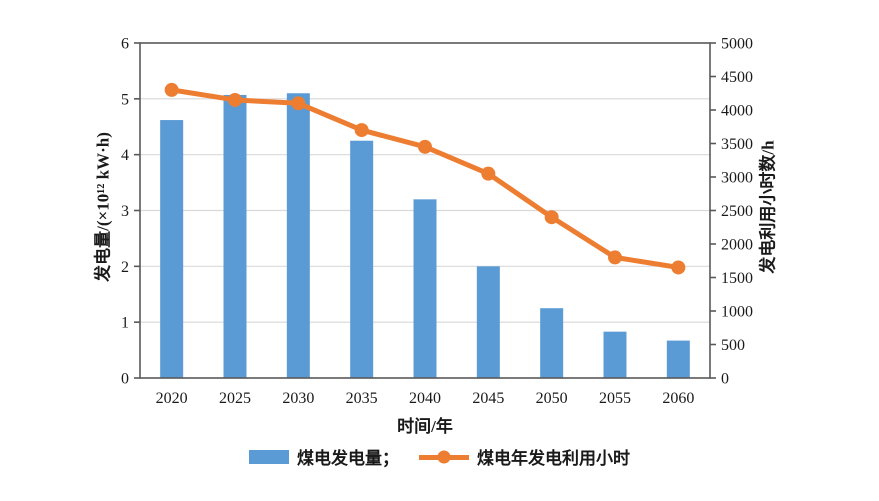 The image size is (879, 501). I want to click on x-tick-label-2025: 2025, so click(235, 398).